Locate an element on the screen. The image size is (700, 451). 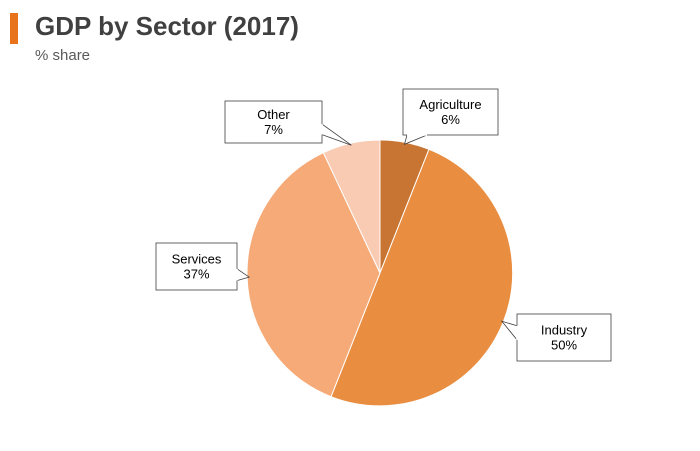
slice-label: Industry is located at coordinates (564, 330).